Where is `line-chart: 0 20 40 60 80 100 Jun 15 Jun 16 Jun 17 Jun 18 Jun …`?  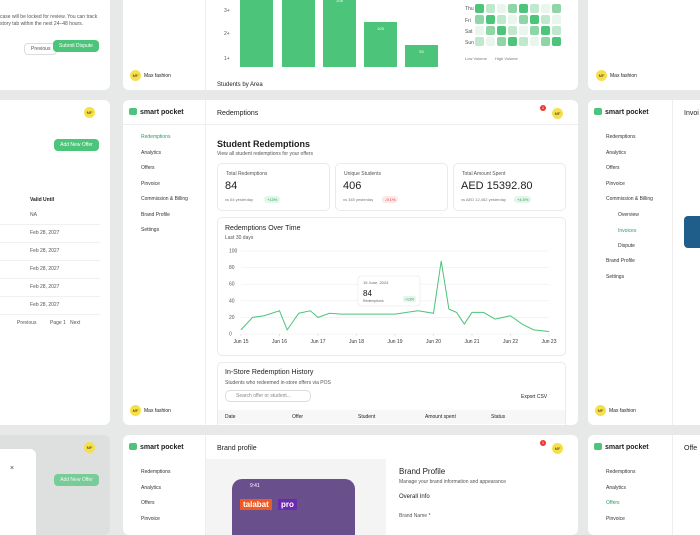 line-chart: 0 20 40 60 80 100 Jun 15 Jun 16 Jun 17 Jun 18 Jun … is located at coordinates (393, 297).